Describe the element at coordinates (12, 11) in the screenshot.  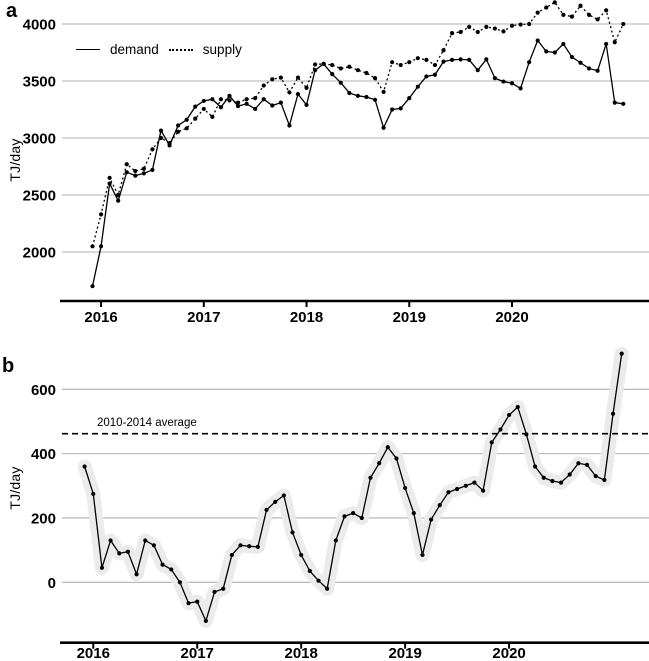
I see `panel-a-label: a` at that location.